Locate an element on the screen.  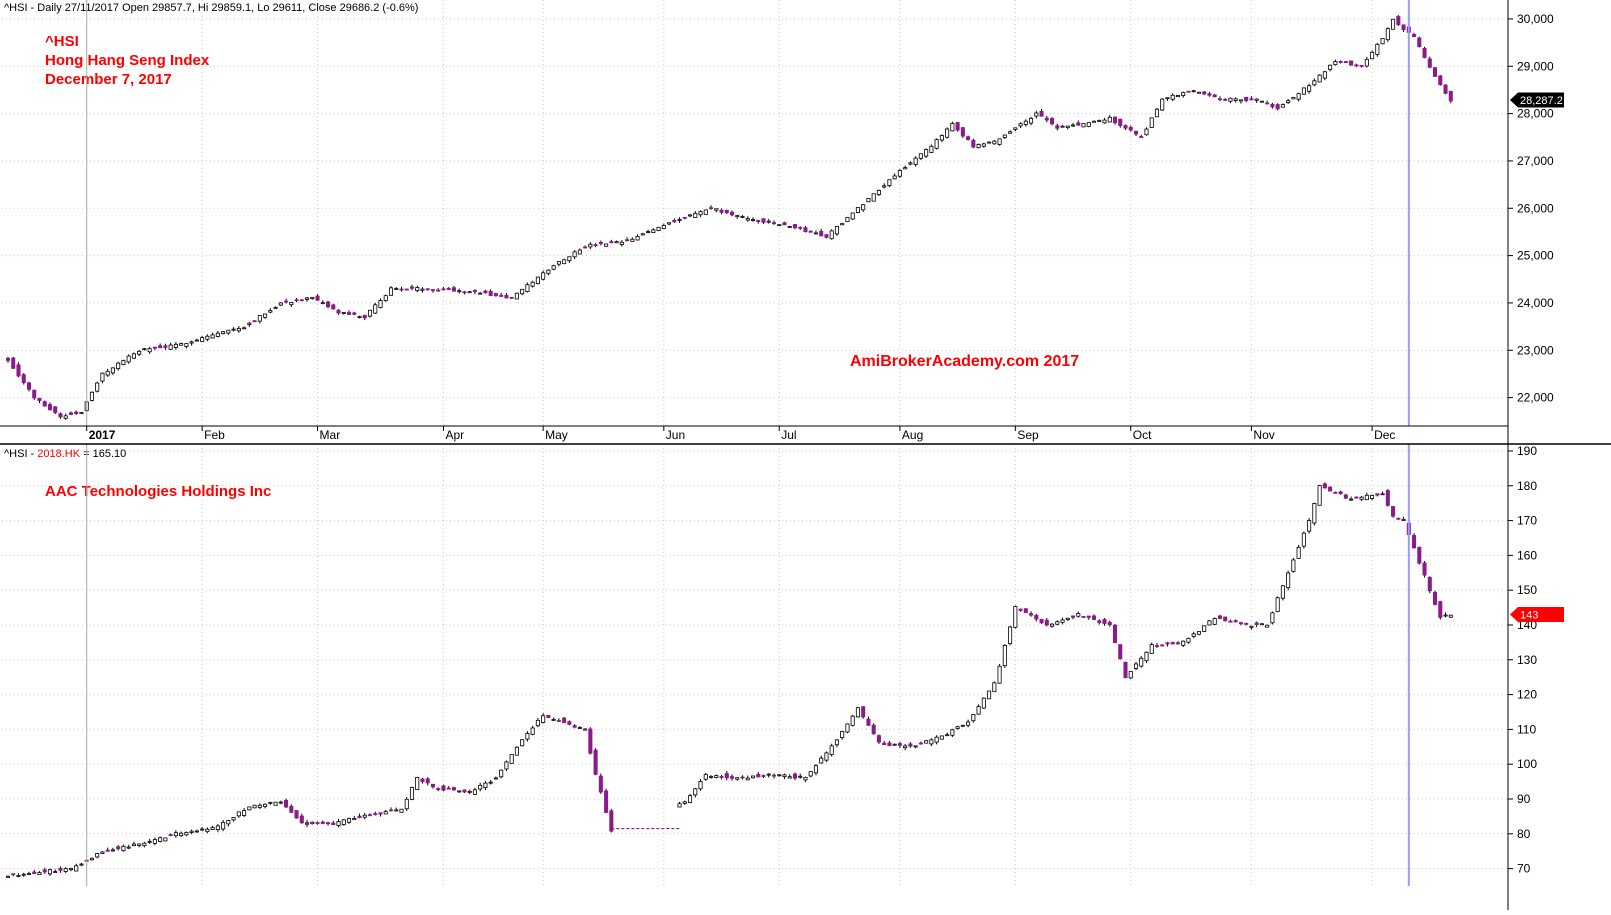
x-tick-label: Apr is located at coordinates (454, 435).